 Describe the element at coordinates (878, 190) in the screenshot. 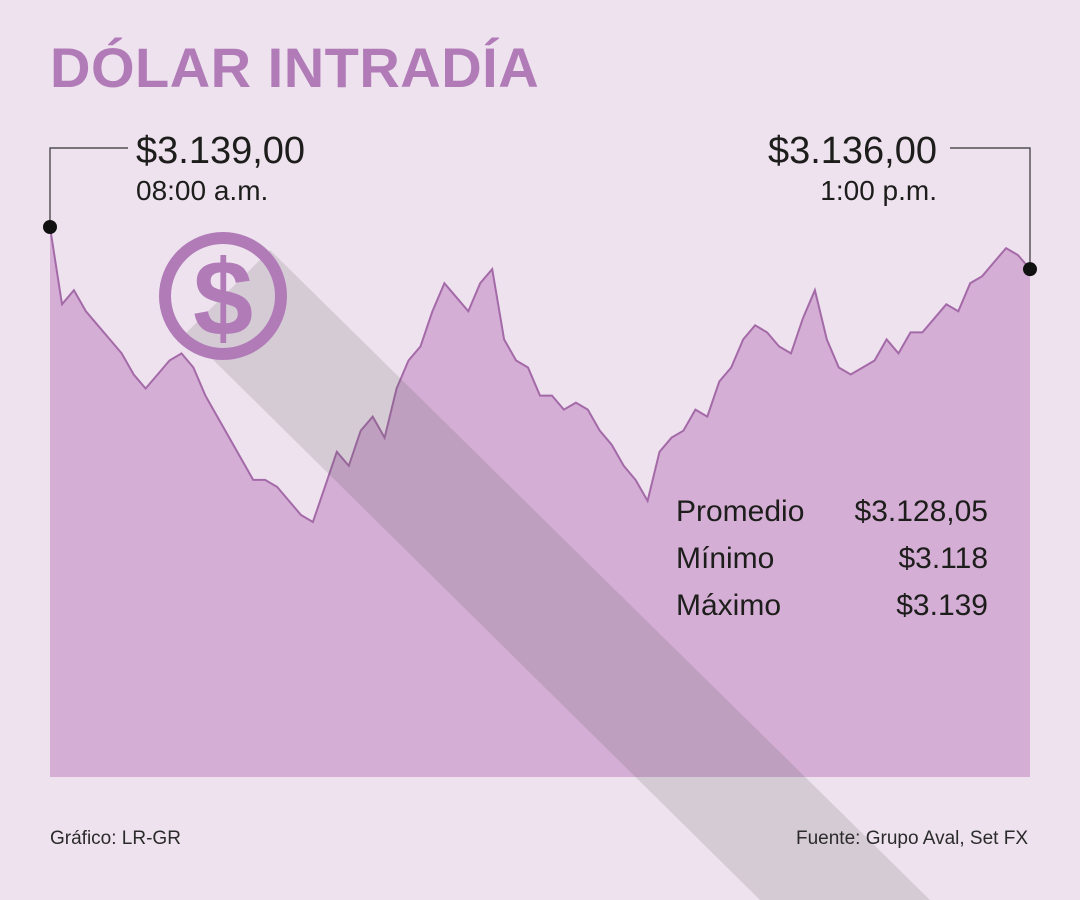

I see `end-time: 1:00 p.m.` at that location.